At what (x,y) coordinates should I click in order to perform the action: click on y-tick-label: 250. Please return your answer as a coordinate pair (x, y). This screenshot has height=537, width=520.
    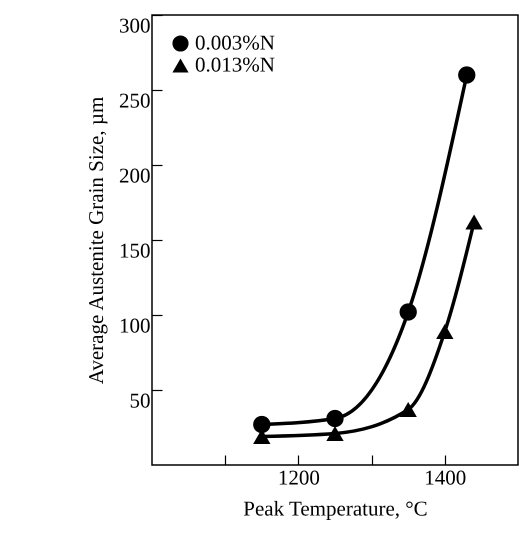
    Looking at the image, I should click on (134, 100).